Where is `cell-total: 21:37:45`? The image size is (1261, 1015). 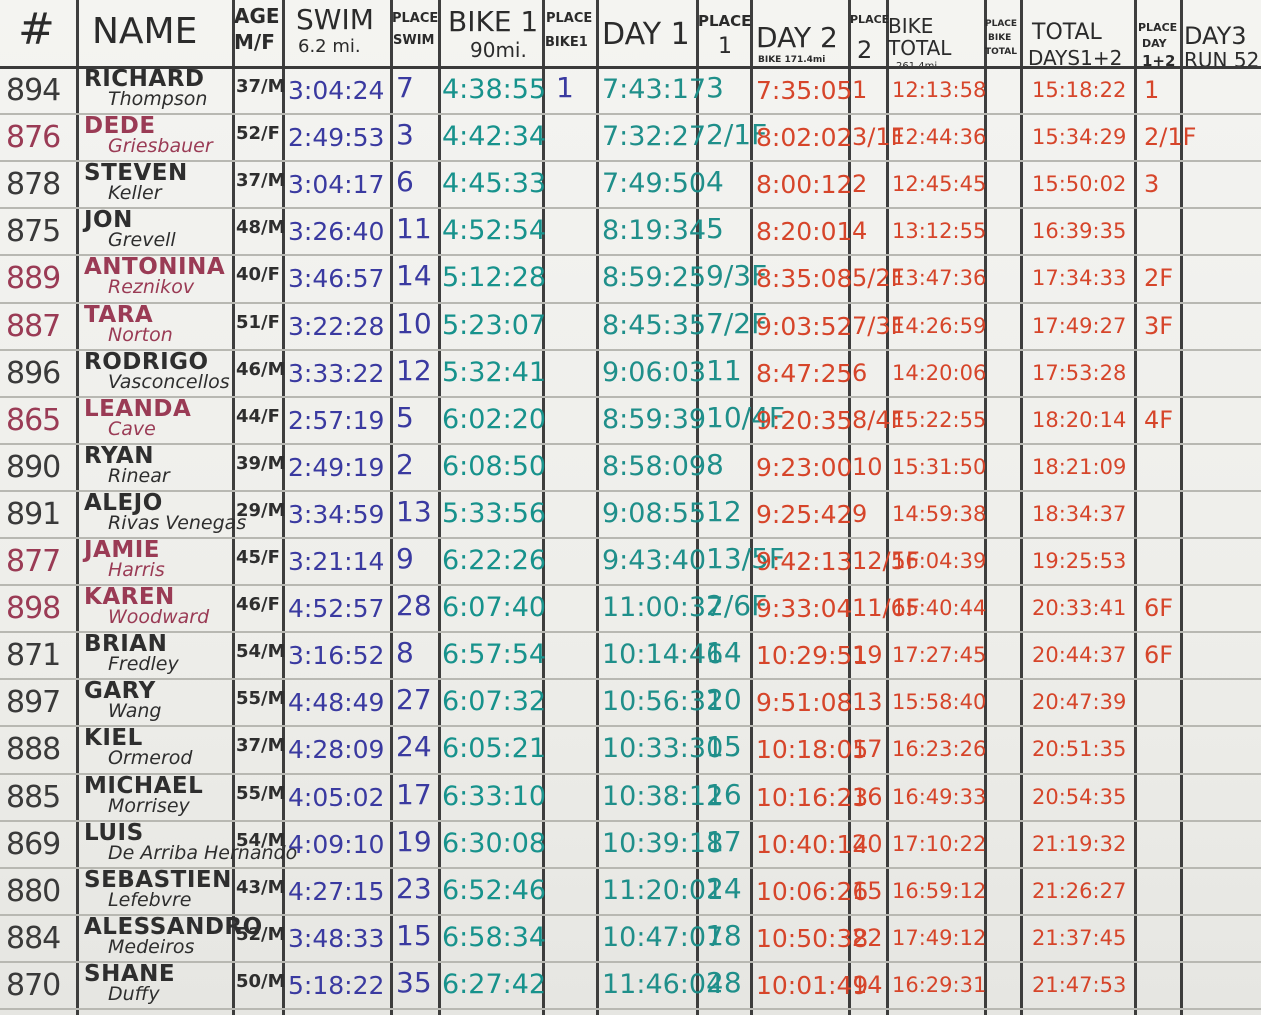 cell-total: 21:37:45 is located at coordinates (1079, 937).